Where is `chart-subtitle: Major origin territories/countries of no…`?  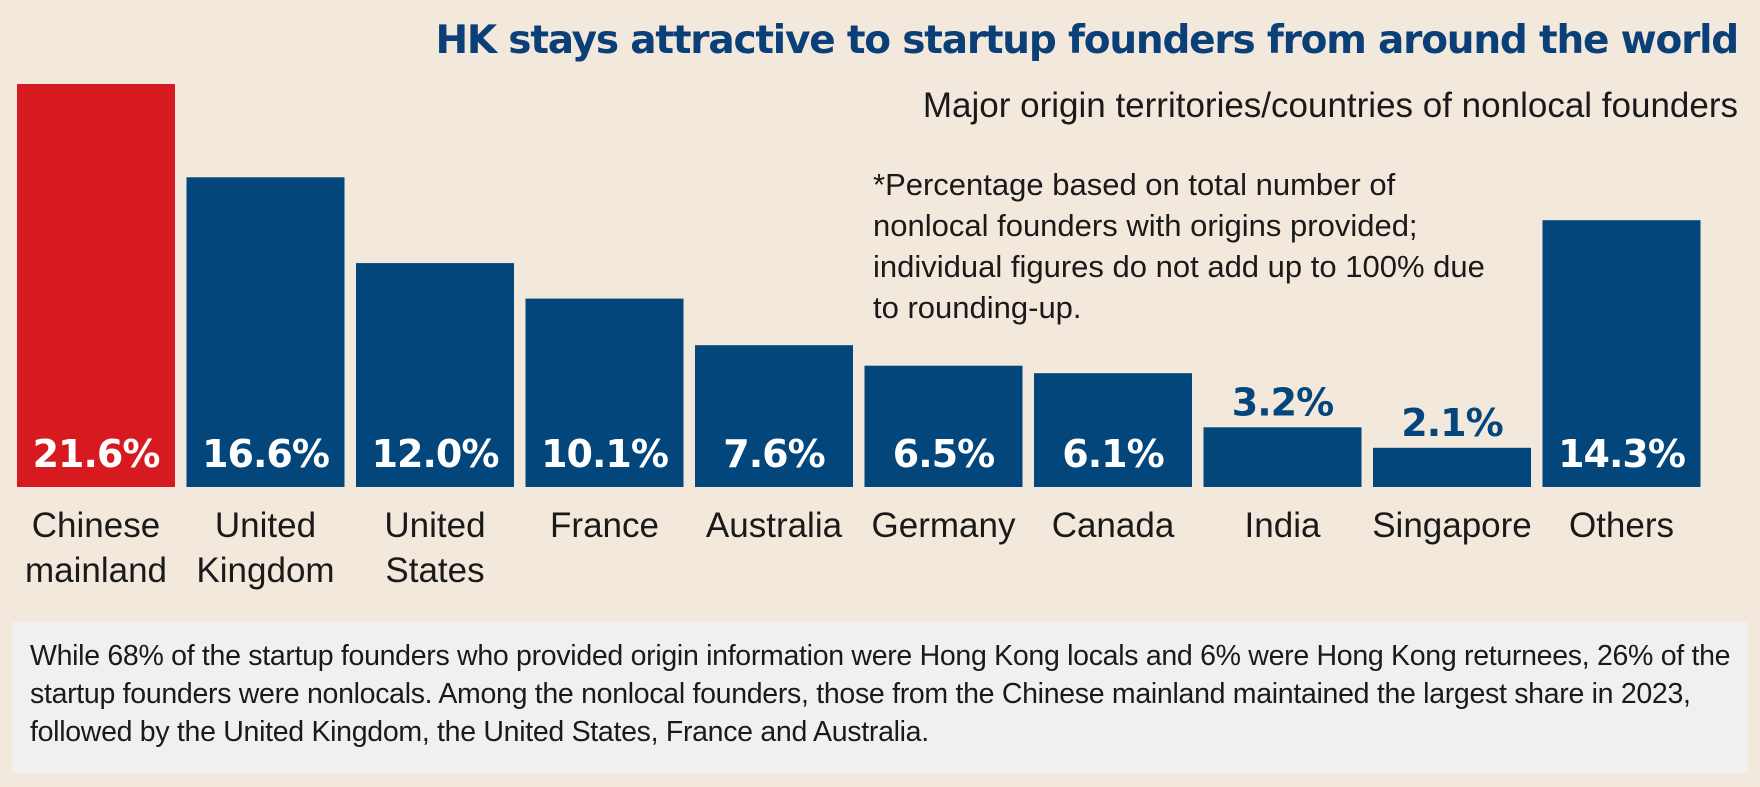 chart-subtitle: Major origin territories/countries of no… is located at coordinates (1330, 105).